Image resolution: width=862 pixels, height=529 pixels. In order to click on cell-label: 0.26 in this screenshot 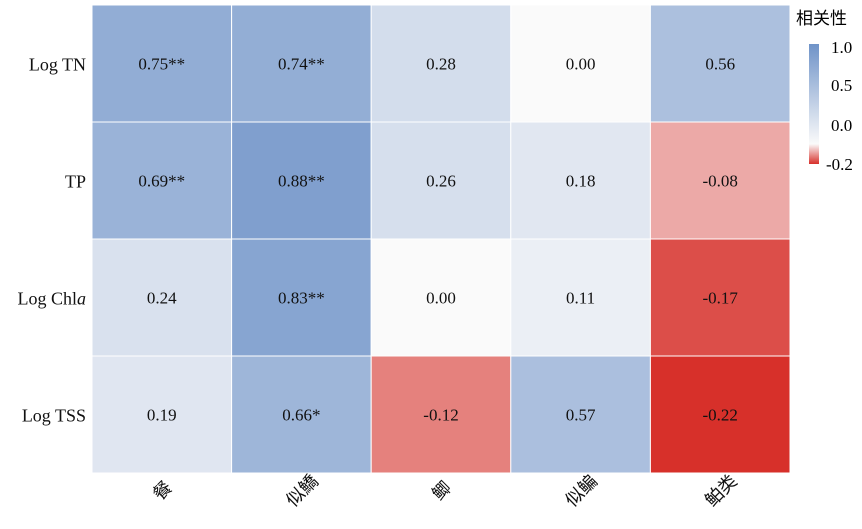, I will do `click(441, 181)`.